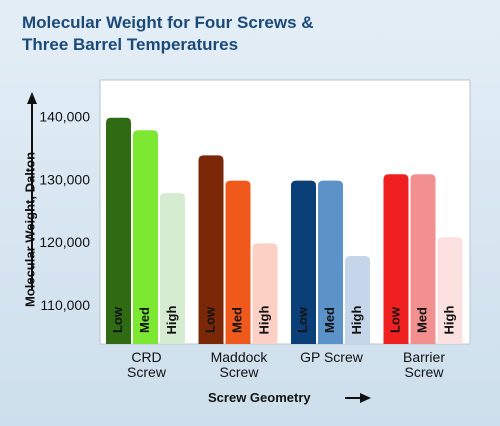 The width and height of the screenshot is (500, 426). Describe the element at coordinates (64, 179) in the screenshot. I see `y-tick-label: 130,000` at that location.